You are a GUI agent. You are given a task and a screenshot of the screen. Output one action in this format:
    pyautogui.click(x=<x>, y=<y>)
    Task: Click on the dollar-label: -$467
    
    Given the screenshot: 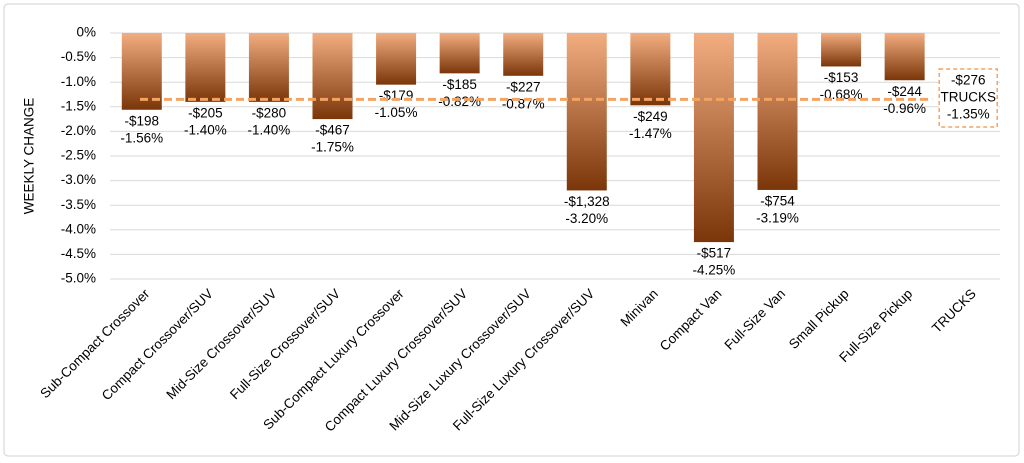 What is the action you would take?
    pyautogui.click(x=332, y=130)
    